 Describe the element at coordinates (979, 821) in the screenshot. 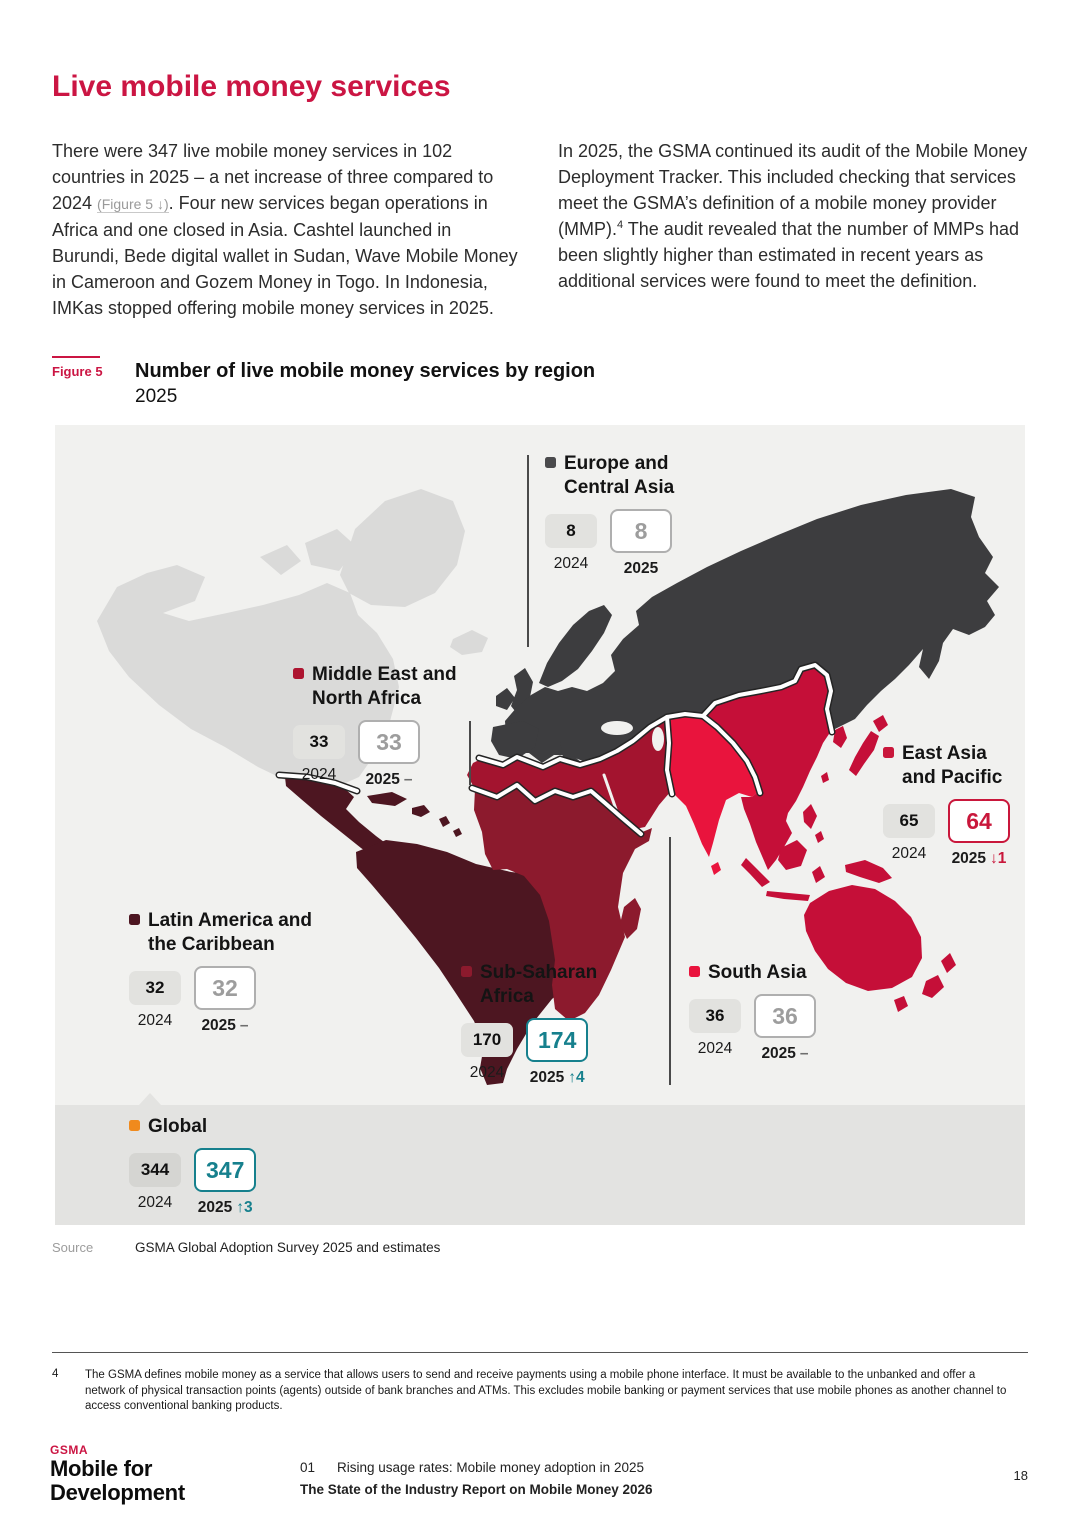

I see `value-2025-box: 64` at that location.